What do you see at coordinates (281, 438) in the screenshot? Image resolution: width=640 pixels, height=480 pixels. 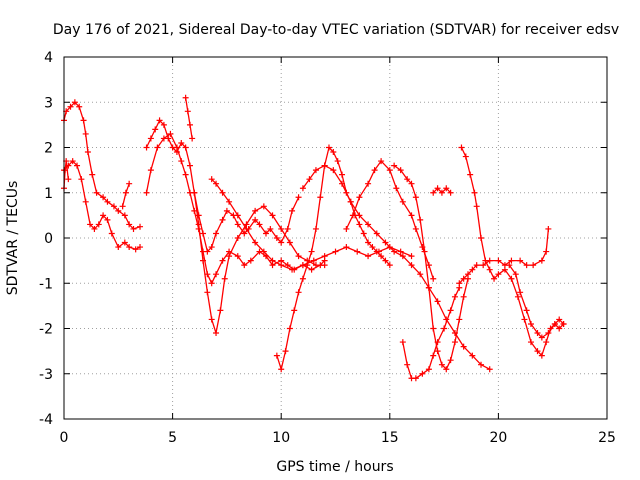 I see `x-tick-label: 10` at bounding box center [281, 438].